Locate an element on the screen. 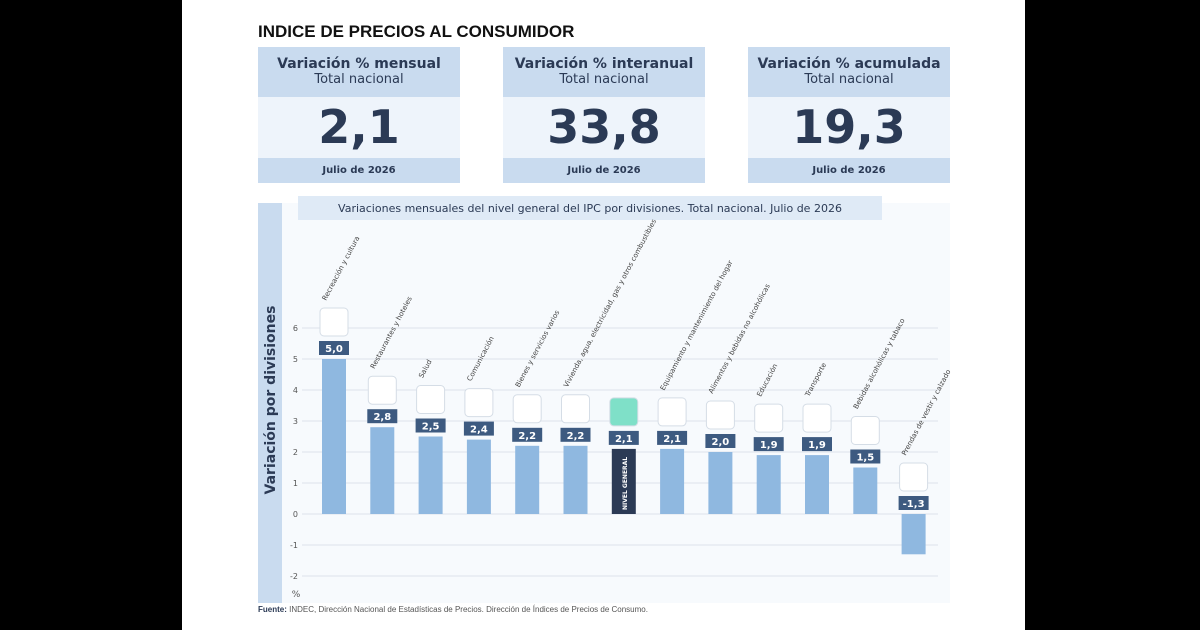  value-label: 2,4 is located at coordinates (479, 430).